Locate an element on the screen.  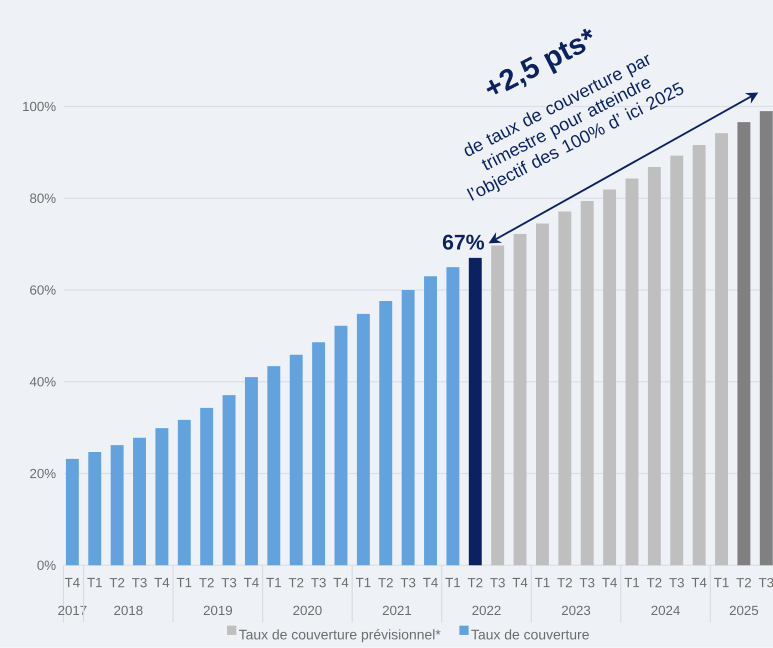
text: 2018 is located at coordinates (128, 611).